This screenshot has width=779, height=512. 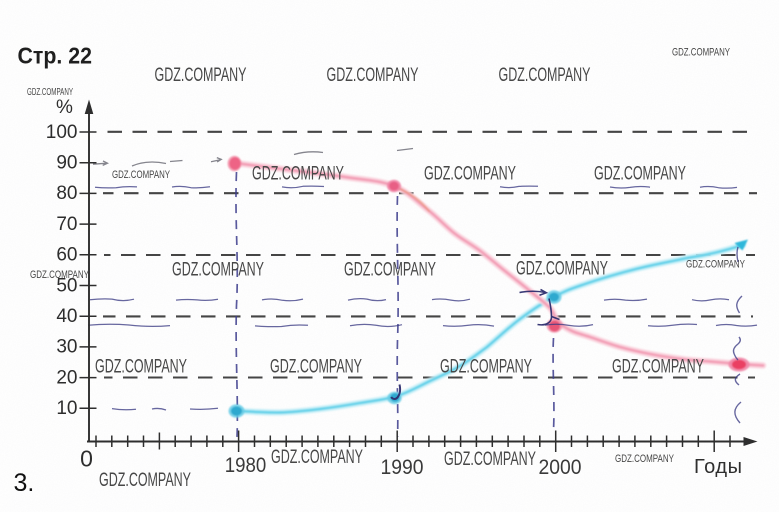 What do you see at coordinates (66, 224) in the screenshot?
I see `svg-text: 70` at bounding box center [66, 224].